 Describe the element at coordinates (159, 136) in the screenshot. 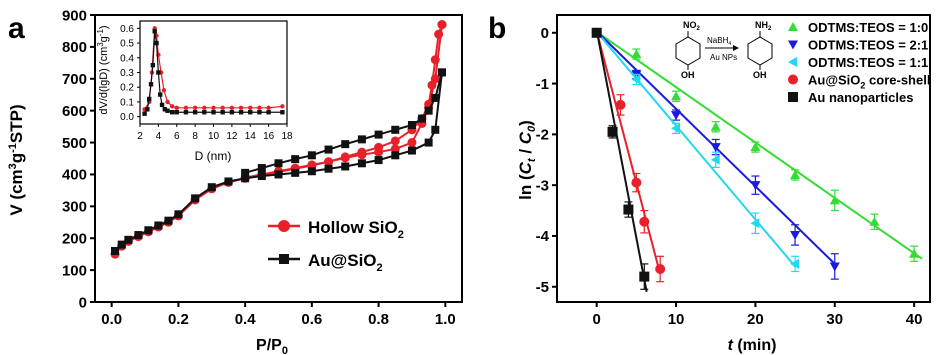

I see `inset-x-tick-label: 4` at that location.